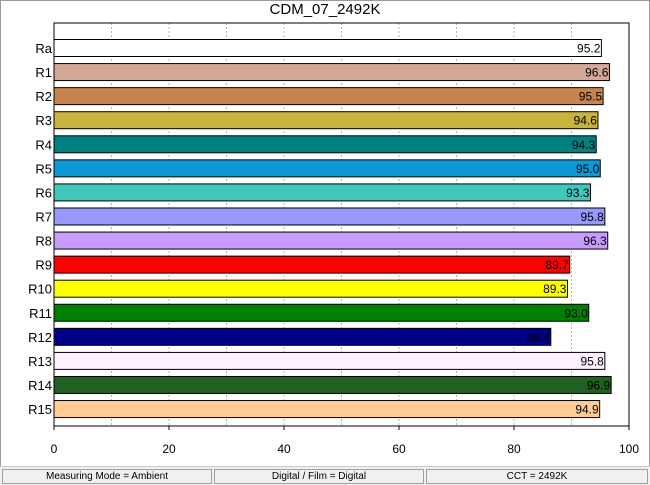 The height and width of the screenshot is (485, 650). What do you see at coordinates (332, 384) in the screenshot?
I see `bar-r14` at bounding box center [332, 384].